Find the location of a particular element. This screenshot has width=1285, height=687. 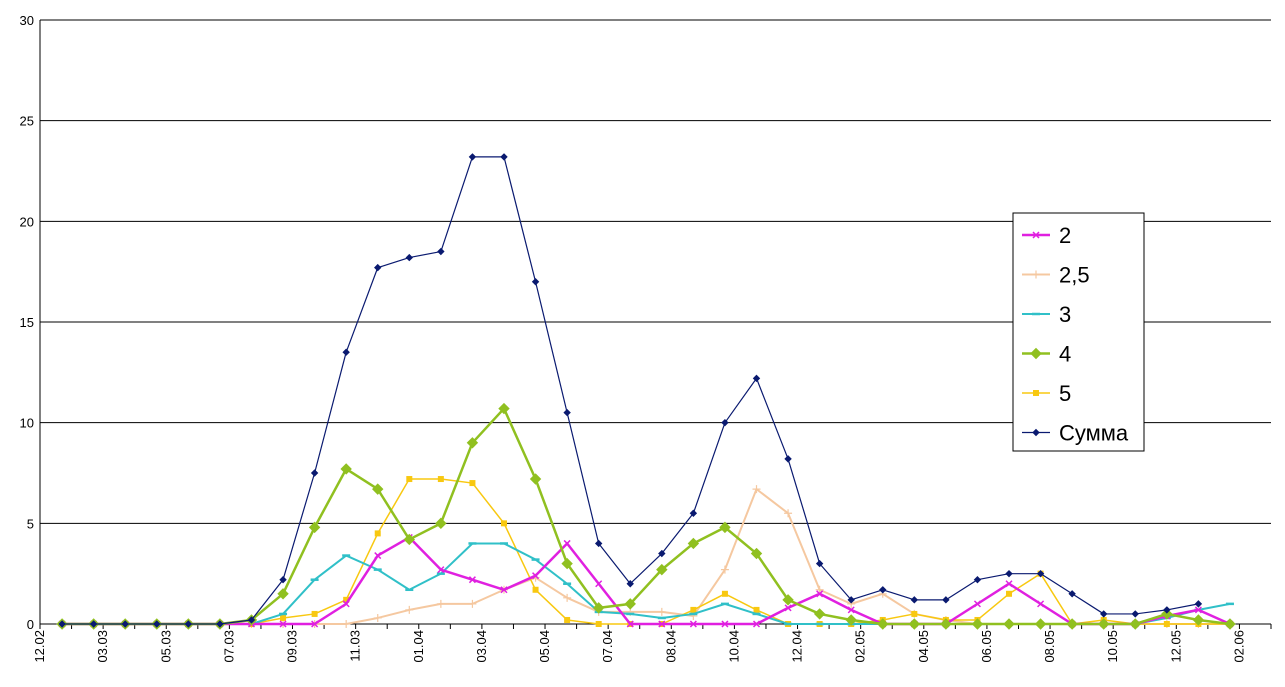

y-tick-label: 10 is located at coordinates (27, 423).